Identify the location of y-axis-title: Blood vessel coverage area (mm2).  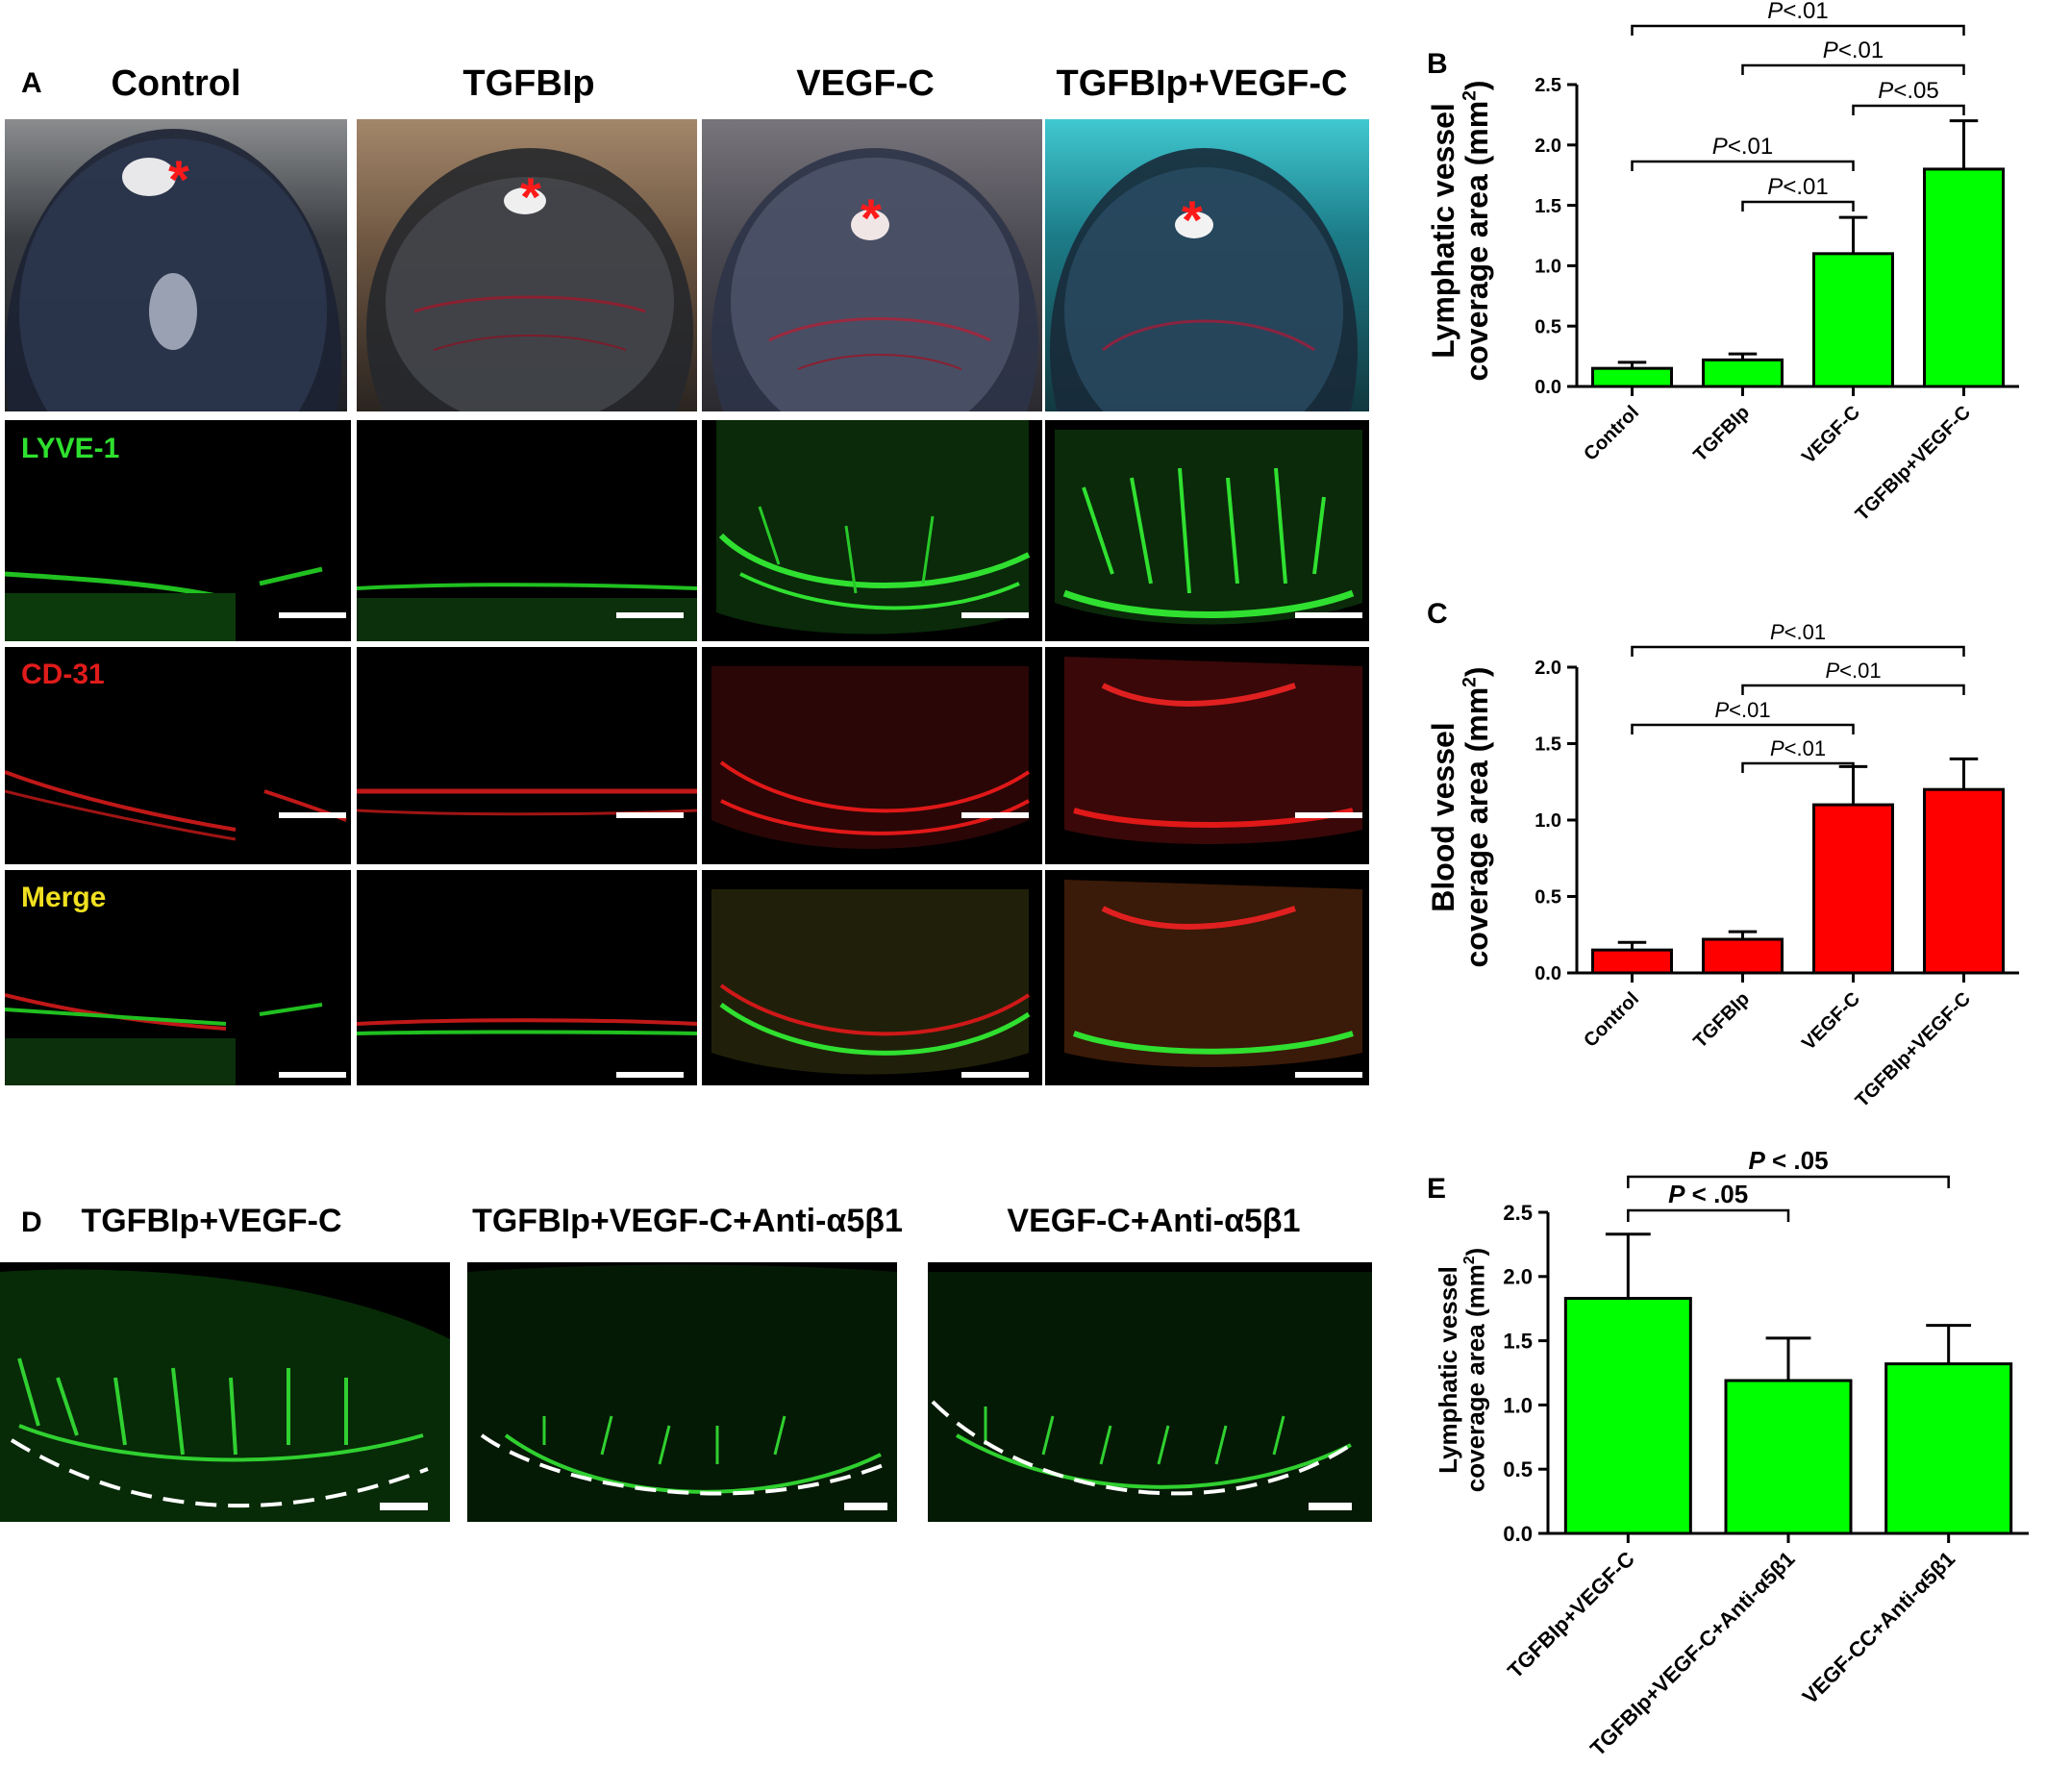
(1460, 816).